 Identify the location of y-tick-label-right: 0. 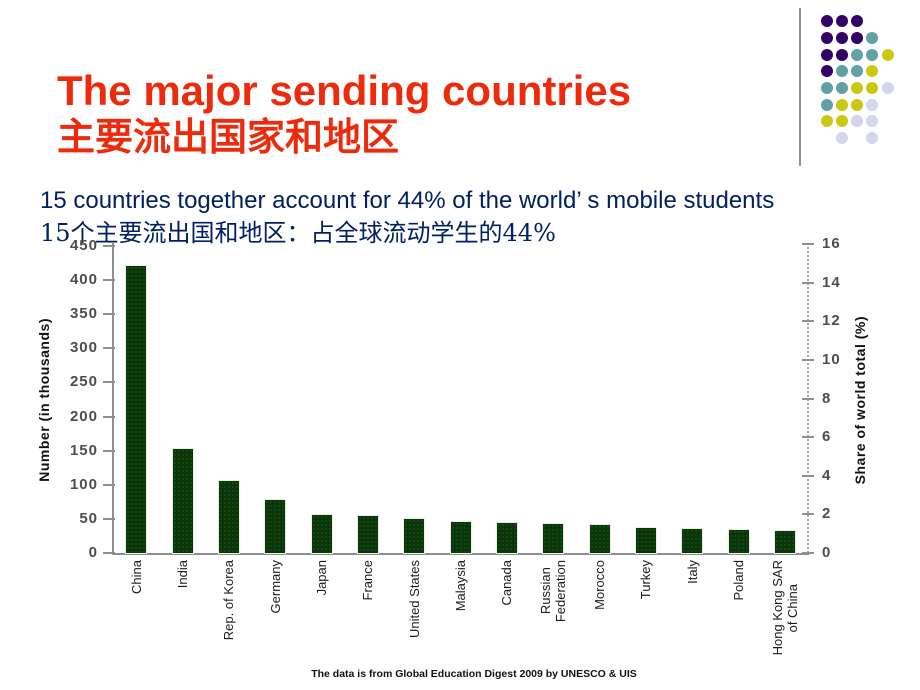
(827, 552).